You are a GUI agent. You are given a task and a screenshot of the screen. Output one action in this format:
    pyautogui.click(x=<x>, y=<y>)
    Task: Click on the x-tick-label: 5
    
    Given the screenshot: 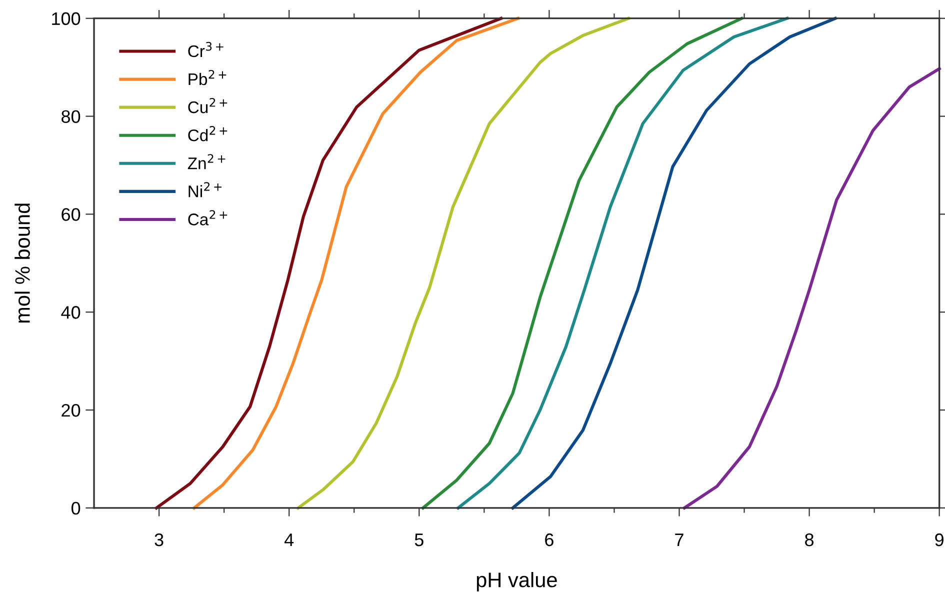 What is the action you would take?
    pyautogui.click(x=419, y=540)
    